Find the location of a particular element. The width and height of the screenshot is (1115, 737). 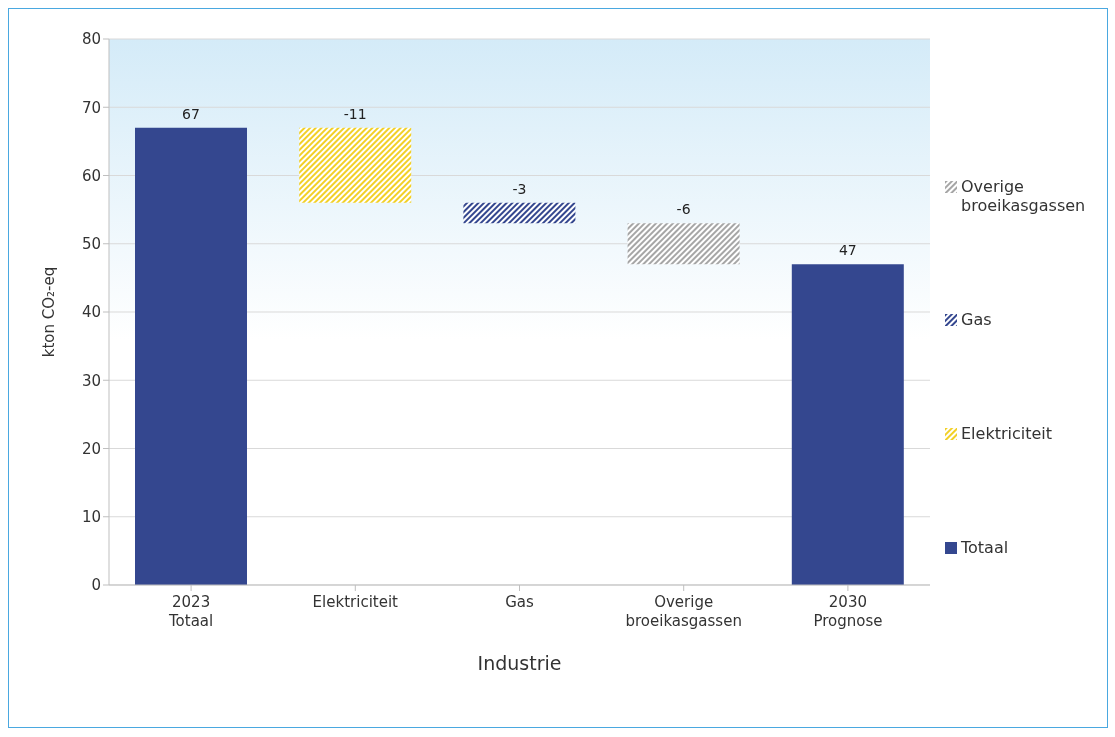

legend-label: Elektriciteit is located at coordinates (1007, 433).